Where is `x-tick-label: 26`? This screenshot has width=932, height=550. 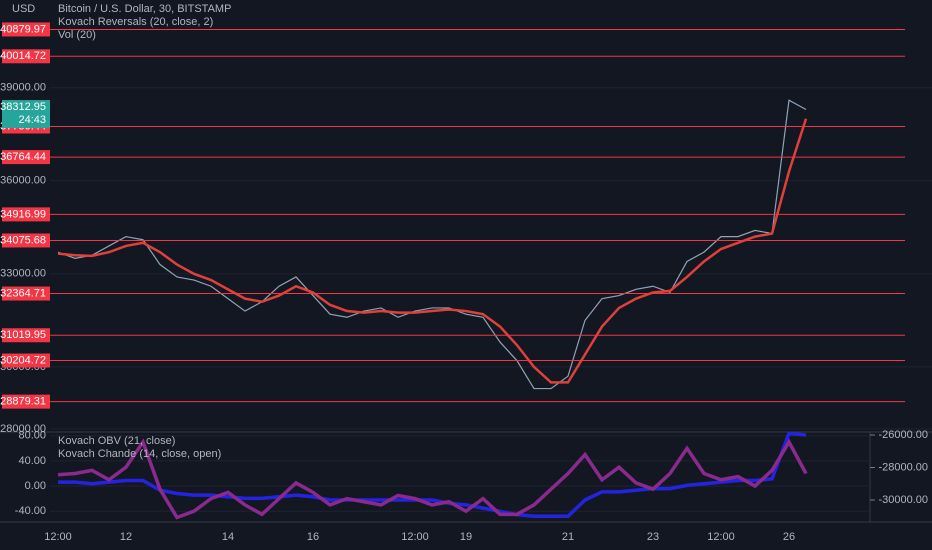 x-tick-label: 26 is located at coordinates (789, 537).